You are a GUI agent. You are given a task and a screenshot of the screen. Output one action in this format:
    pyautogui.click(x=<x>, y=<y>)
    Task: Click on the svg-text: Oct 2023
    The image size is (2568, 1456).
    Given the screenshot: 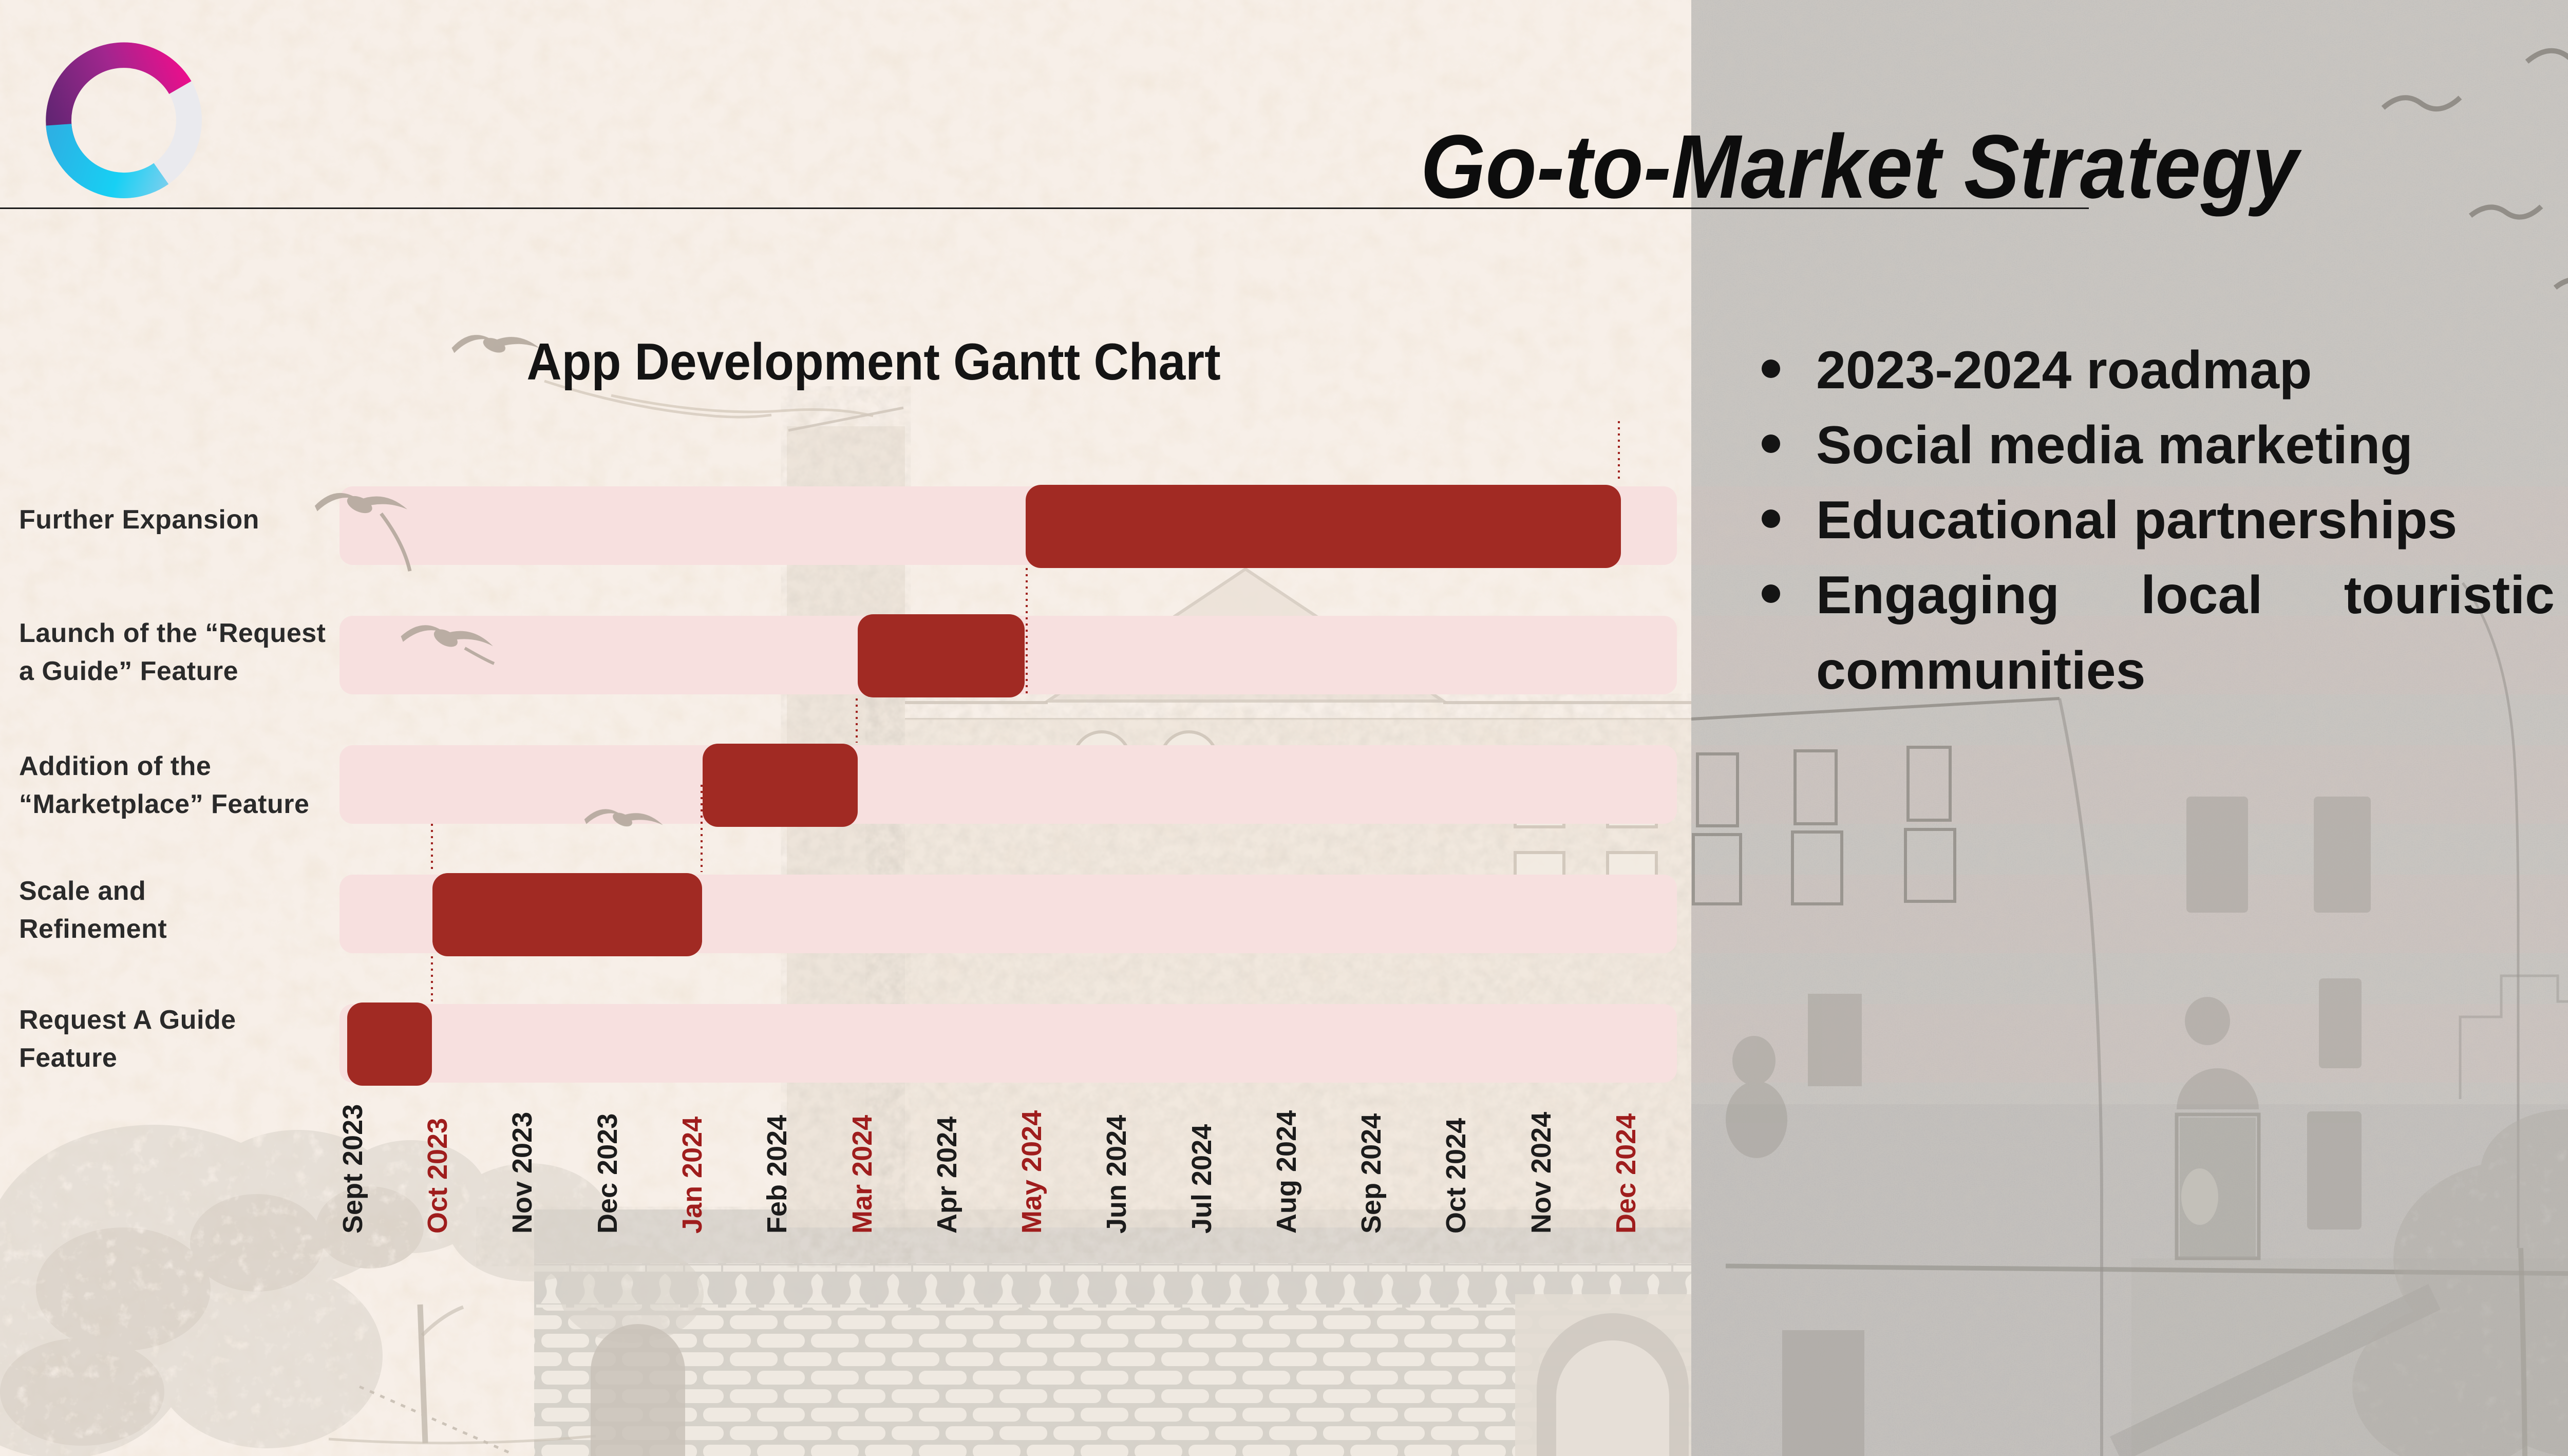 What is the action you would take?
    pyautogui.click(x=437, y=1176)
    